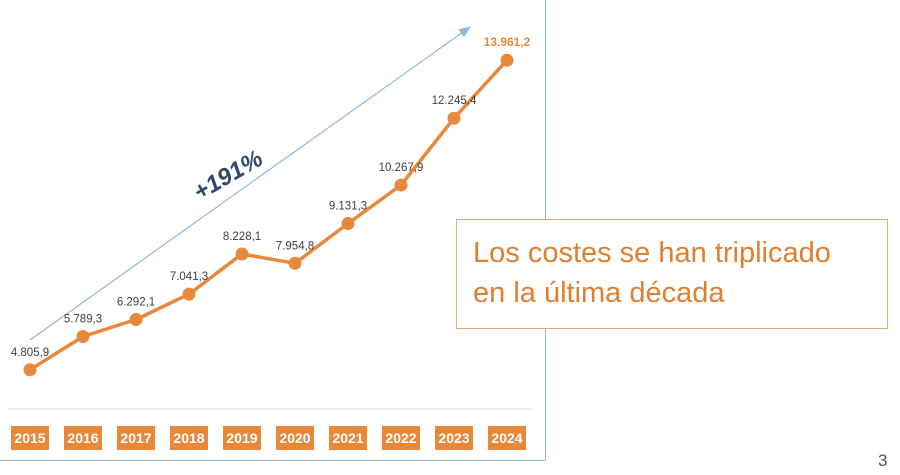 The height and width of the screenshot is (475, 900). I want to click on svg-text: 2015, so click(29, 438).